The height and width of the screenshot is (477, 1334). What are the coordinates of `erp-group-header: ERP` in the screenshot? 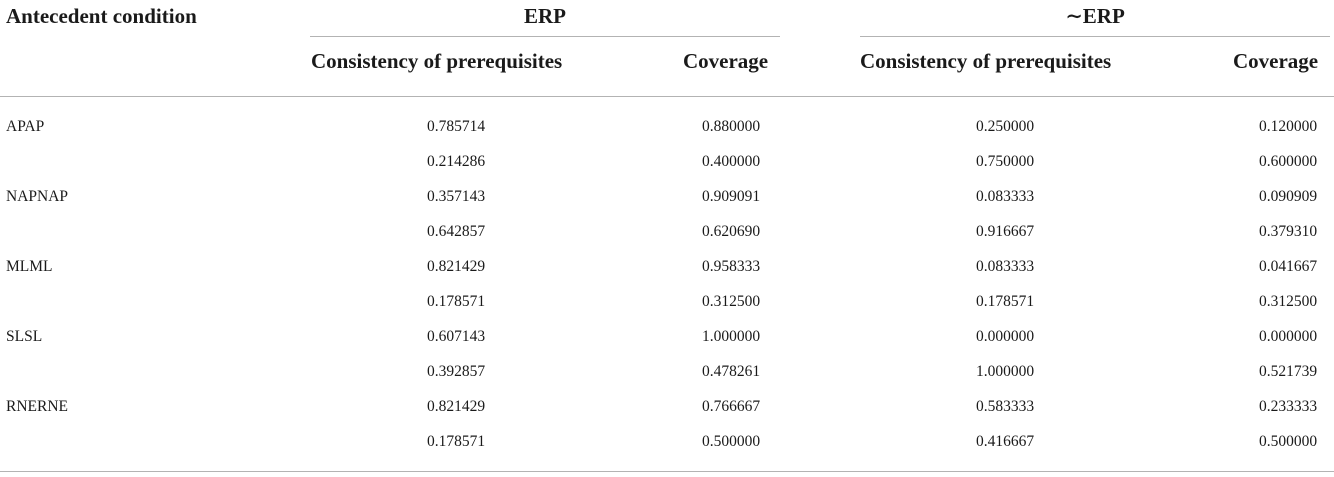 It's located at (545, 16).